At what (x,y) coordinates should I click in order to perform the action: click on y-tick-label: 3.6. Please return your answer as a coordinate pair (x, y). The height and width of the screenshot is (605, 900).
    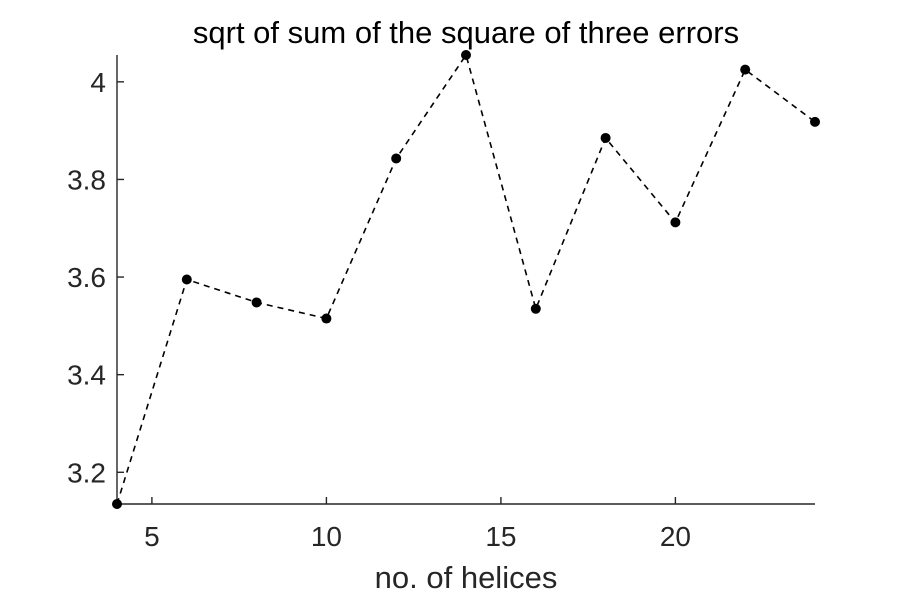
    Looking at the image, I should click on (86, 277).